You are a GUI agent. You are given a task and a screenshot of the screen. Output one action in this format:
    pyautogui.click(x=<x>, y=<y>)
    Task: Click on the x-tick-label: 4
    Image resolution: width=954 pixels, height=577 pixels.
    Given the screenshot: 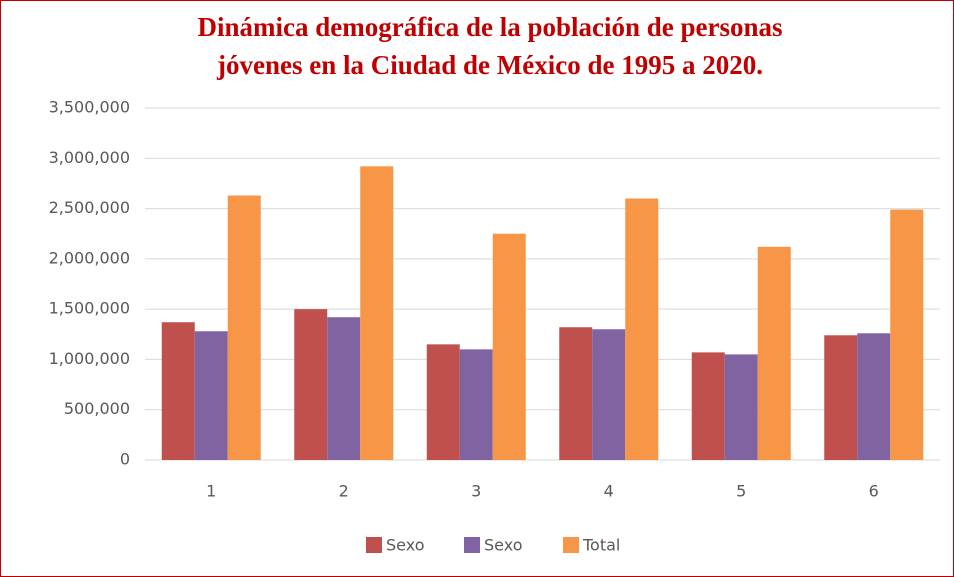 What is the action you would take?
    pyautogui.click(x=609, y=491)
    